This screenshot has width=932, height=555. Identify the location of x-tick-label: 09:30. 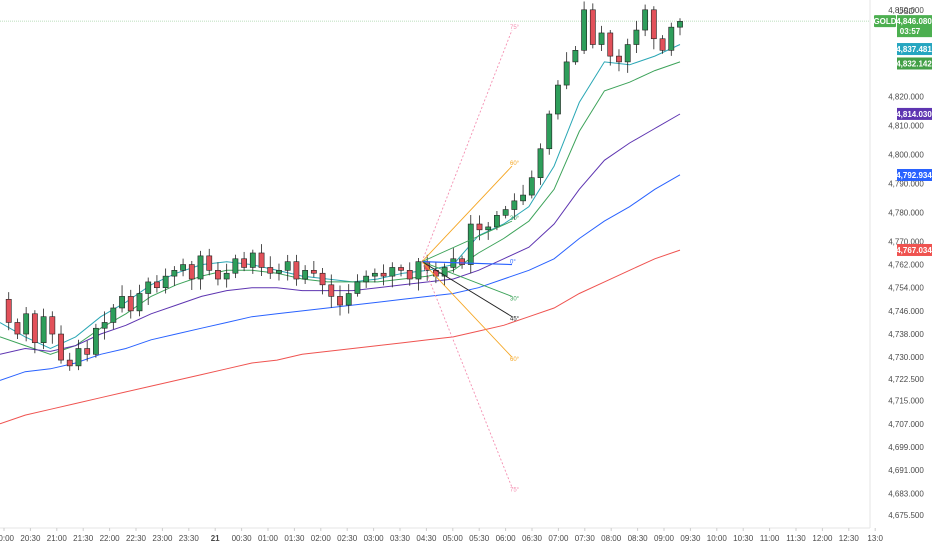
(690, 538).